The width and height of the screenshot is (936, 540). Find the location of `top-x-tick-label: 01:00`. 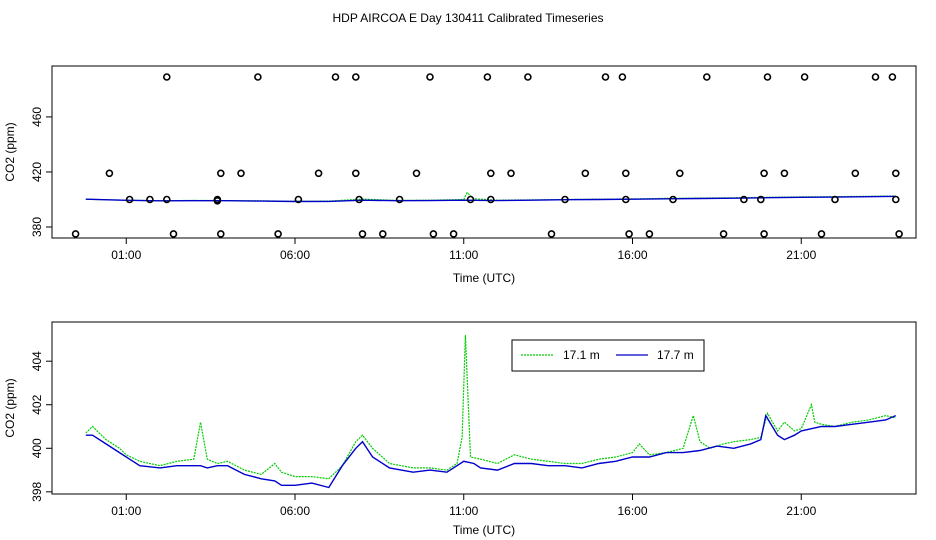

top-x-tick-label: 01:00 is located at coordinates (126, 255).